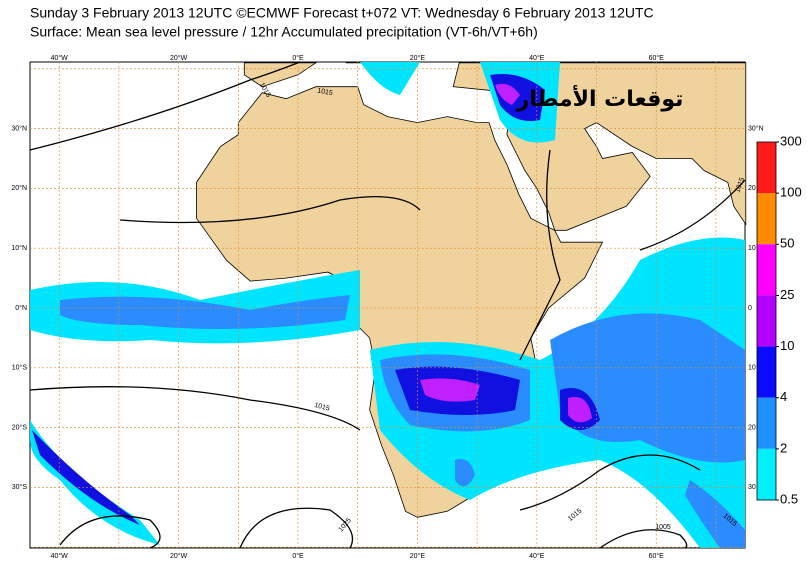 The width and height of the screenshot is (807, 573). Describe the element at coordinates (600, 98) in the screenshot. I see `watermark: توقعات الأمطار` at that location.